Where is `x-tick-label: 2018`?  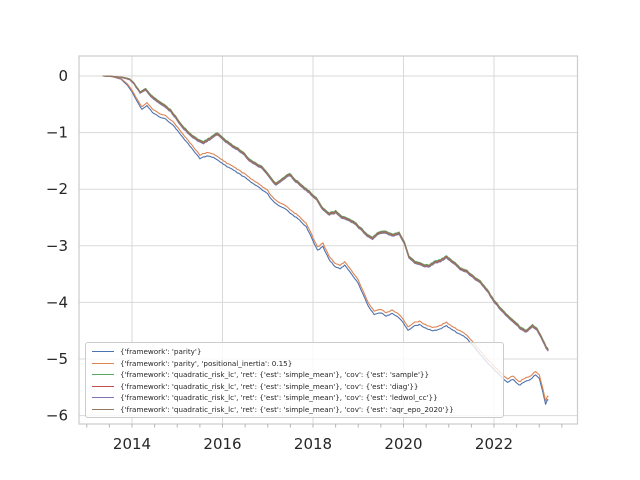 x-tick-label: 2018 is located at coordinates (313, 444).